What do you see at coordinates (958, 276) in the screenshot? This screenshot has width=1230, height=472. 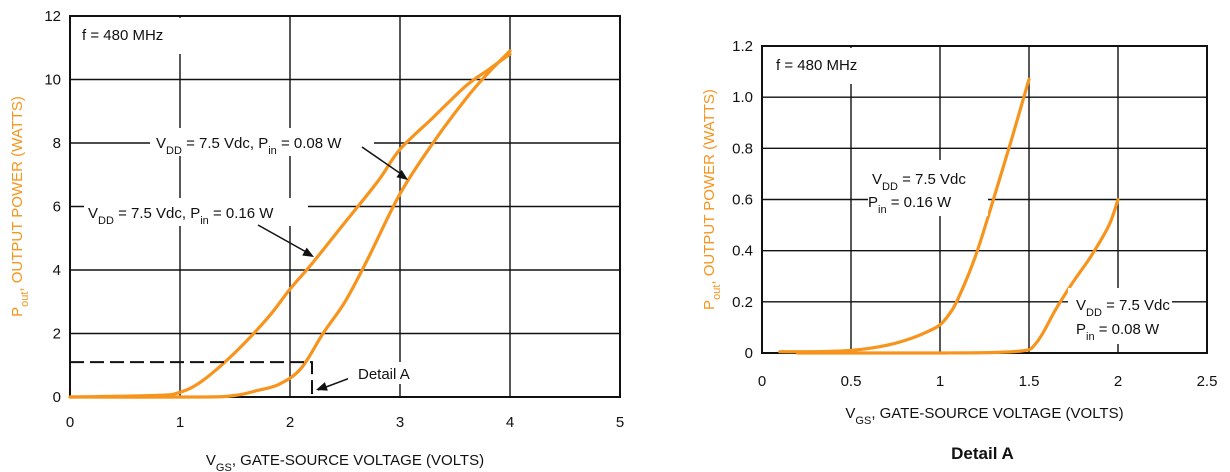 I see `series-line-pin-0-08w` at bounding box center [958, 276].